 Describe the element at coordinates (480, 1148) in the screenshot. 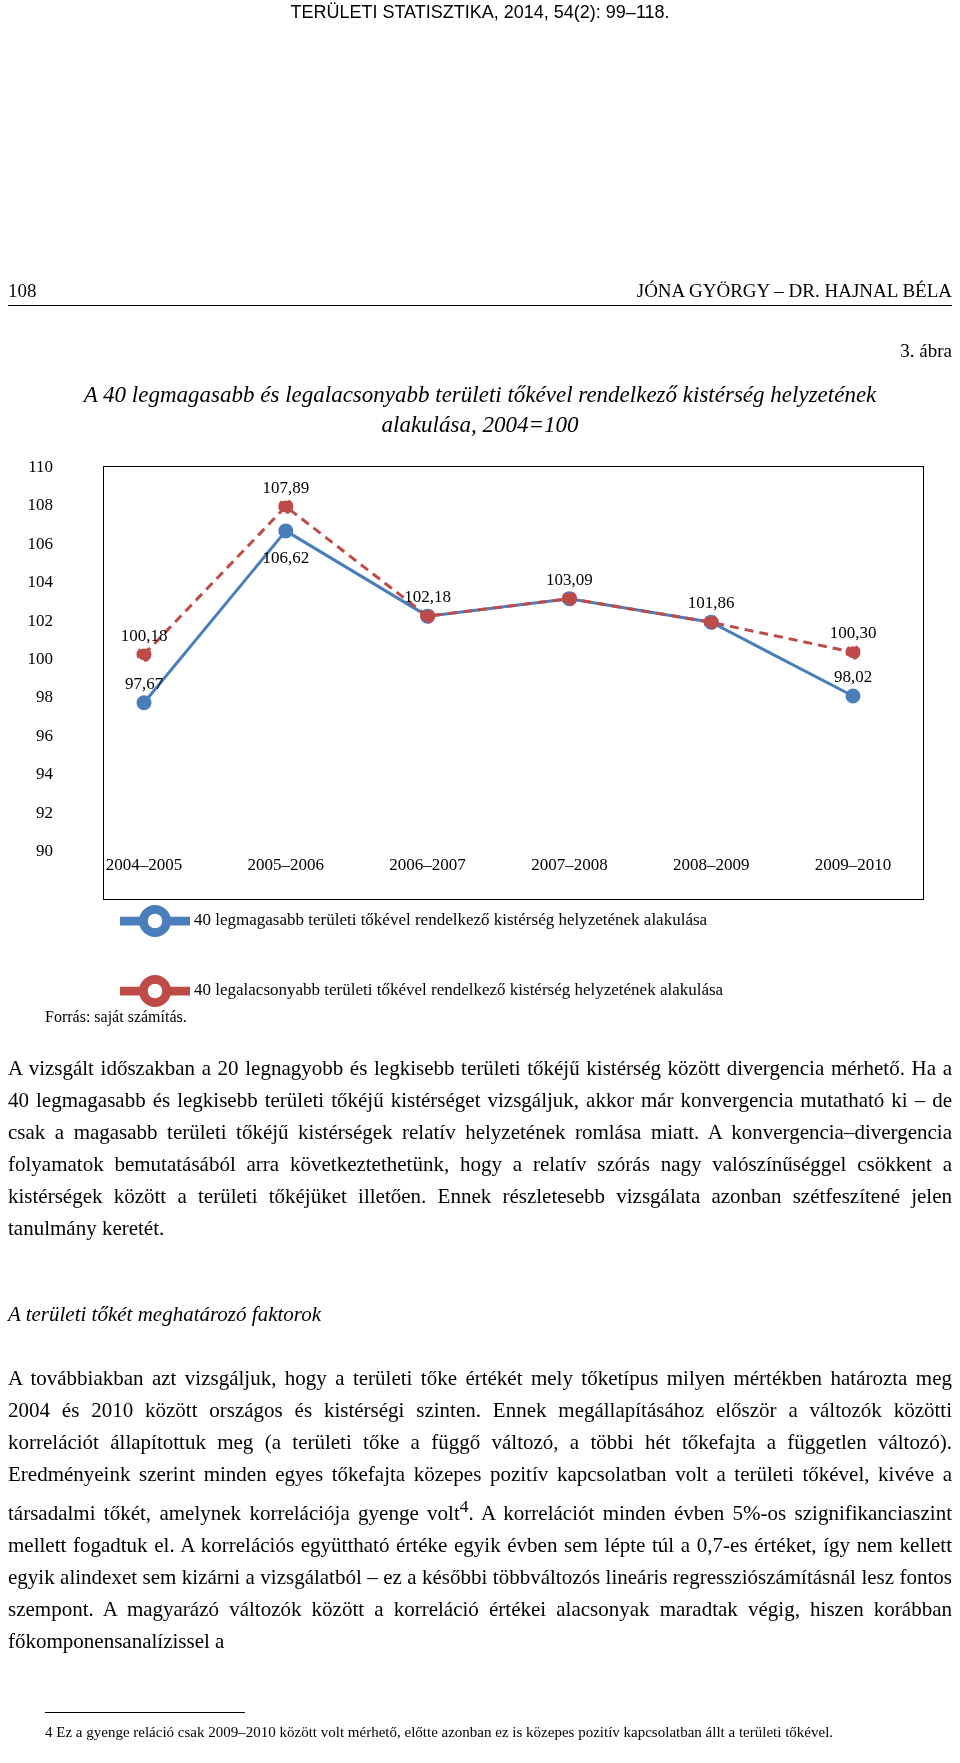

I see `text: A vizsgált időszakban a 20 legnagyobb és legkisebb területi tőkéjű kistérség között divergencia mérhető. Ha a 40 legmagasabb és legkisebb területi tőkéjű kistérséget vizsgáljuk, akkor már konvergencia mutatható ki – de csak a magasabb területi tőkéjű kistérségek relatív helyzetének romlása miatt. A konvergencia–divergencia folyamatok bemutatásából arra következtethetünk, hogy a relatív szórás nagy valószínűséggel csökkent a kistérségek között a területi tőkéjüket illetően. Ennek részletesebb vizsgálata azonban szétfeszítené jelen tanulmány keretét.` at that location.